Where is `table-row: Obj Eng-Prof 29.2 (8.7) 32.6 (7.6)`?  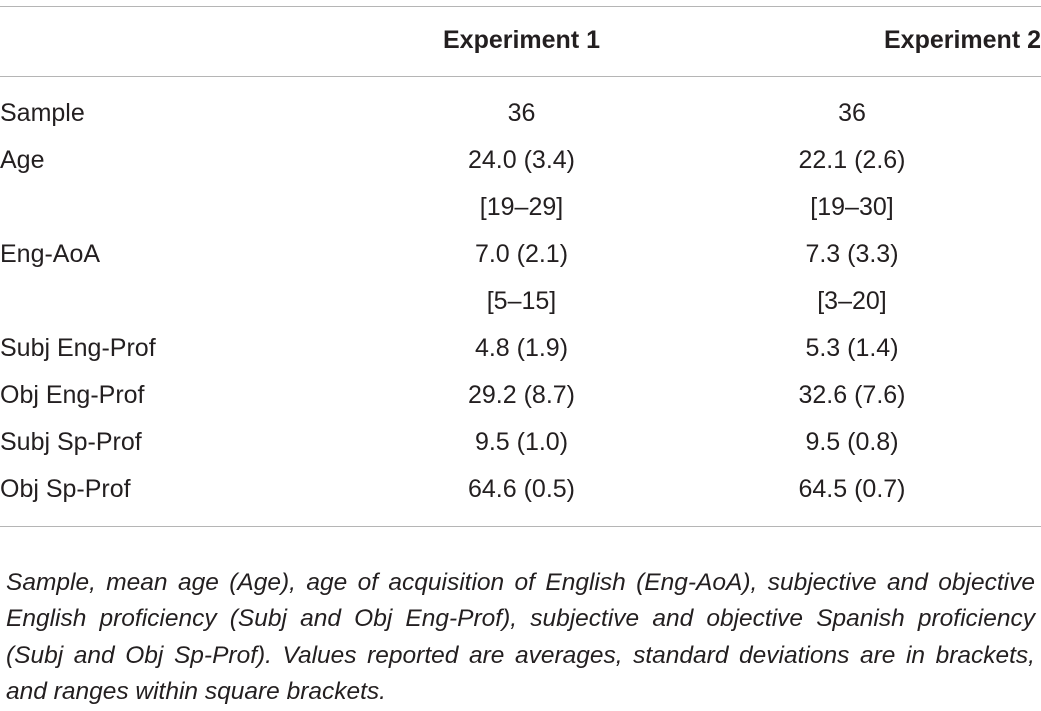 table-row: Obj Eng-Prof 29.2 (8.7) 32.6 (7.6) is located at coordinates (520, 395).